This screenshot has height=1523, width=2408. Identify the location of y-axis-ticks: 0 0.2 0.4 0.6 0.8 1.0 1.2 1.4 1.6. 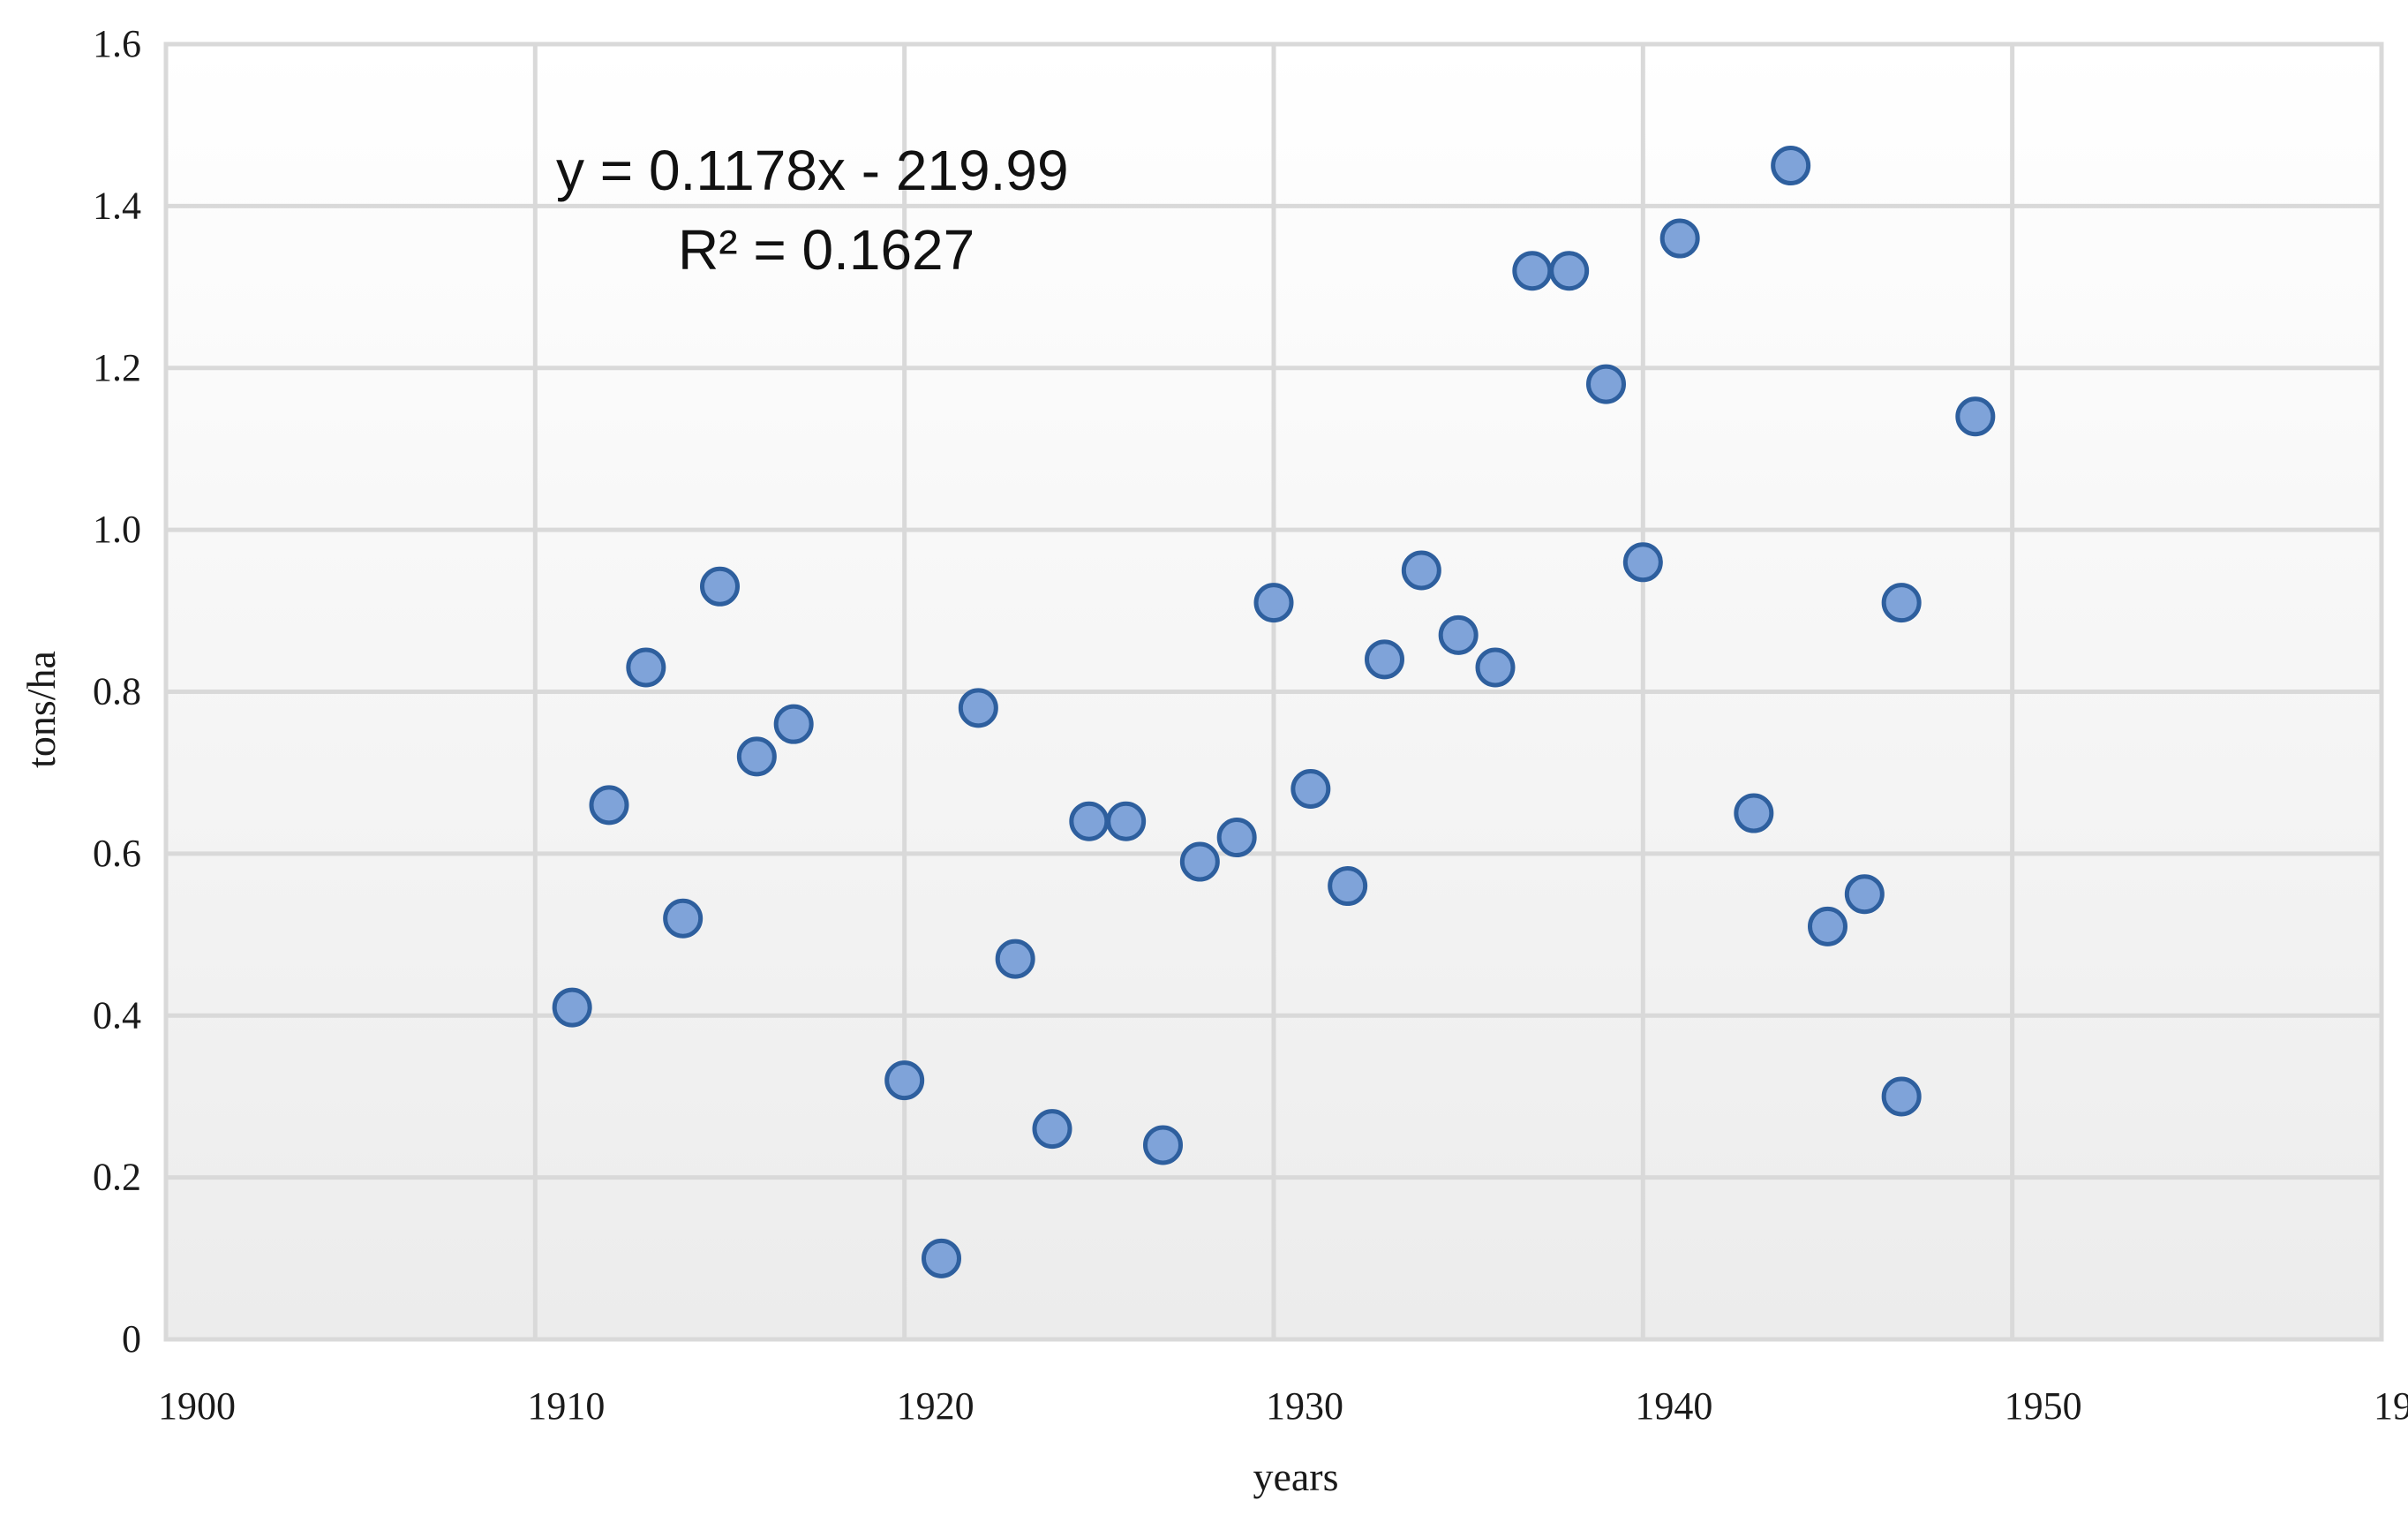
(117, 691).